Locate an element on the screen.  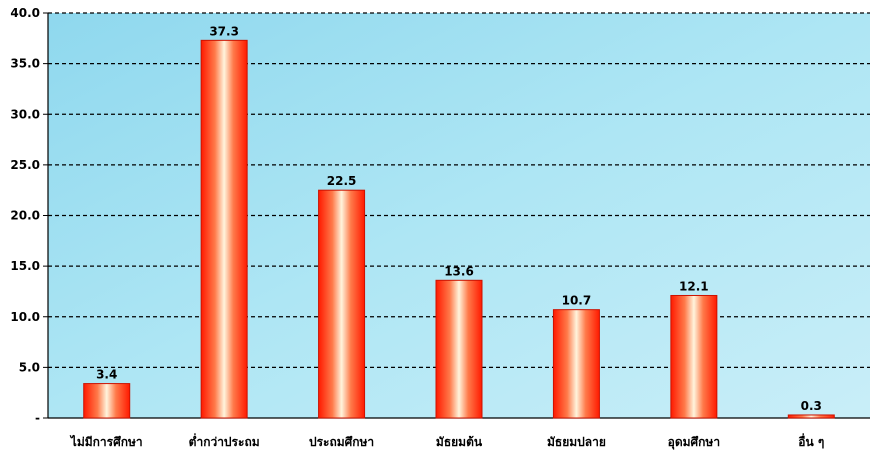
y-tick-label: 30.0 is located at coordinates (25, 114).